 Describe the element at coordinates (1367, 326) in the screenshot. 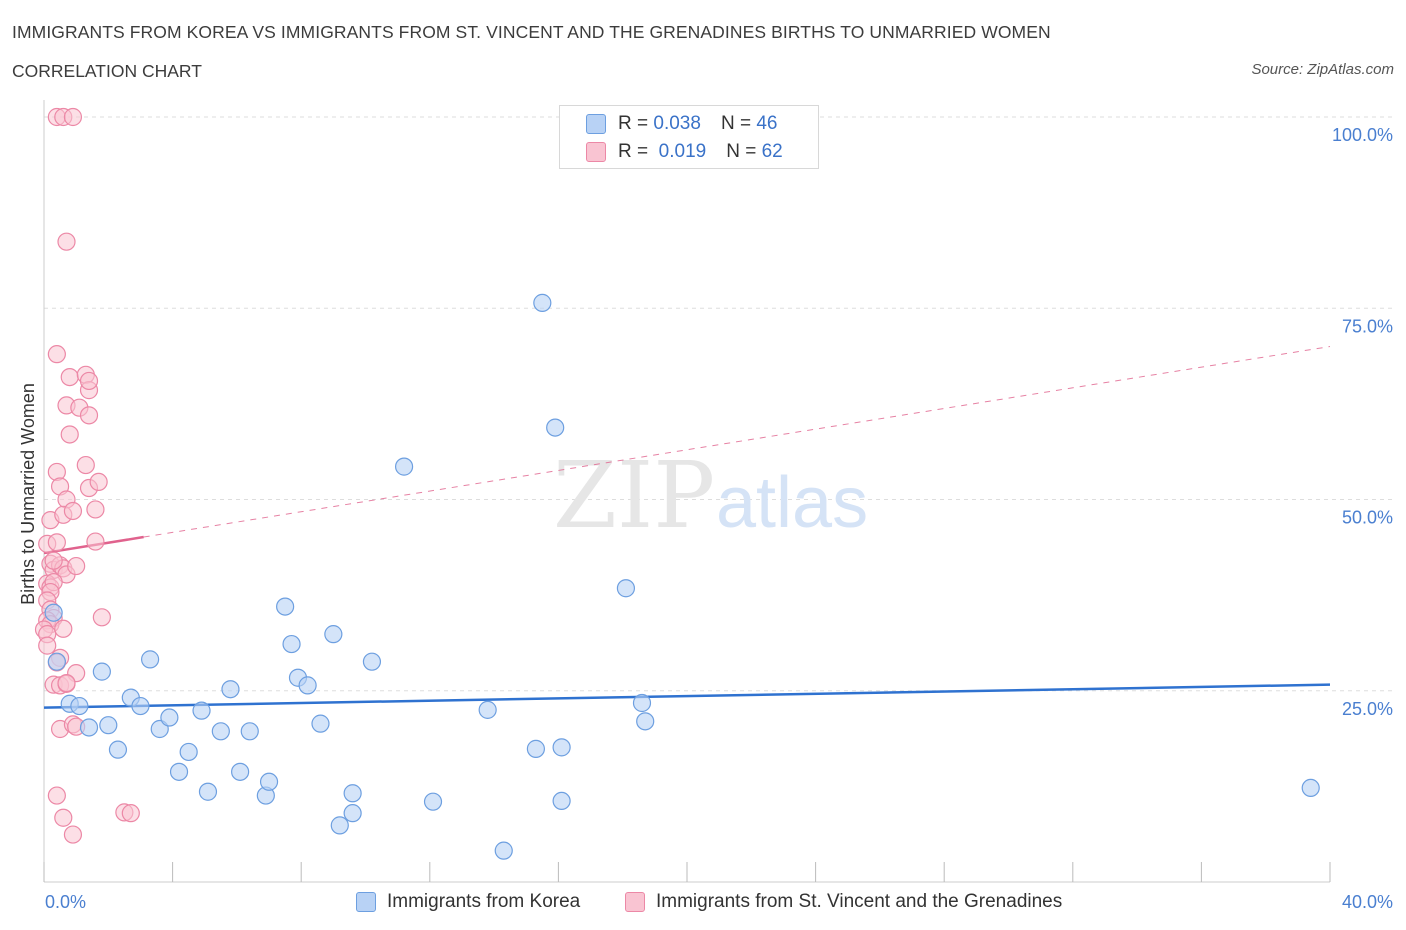

I see `y-tick-label-75: 75.0%` at that location.